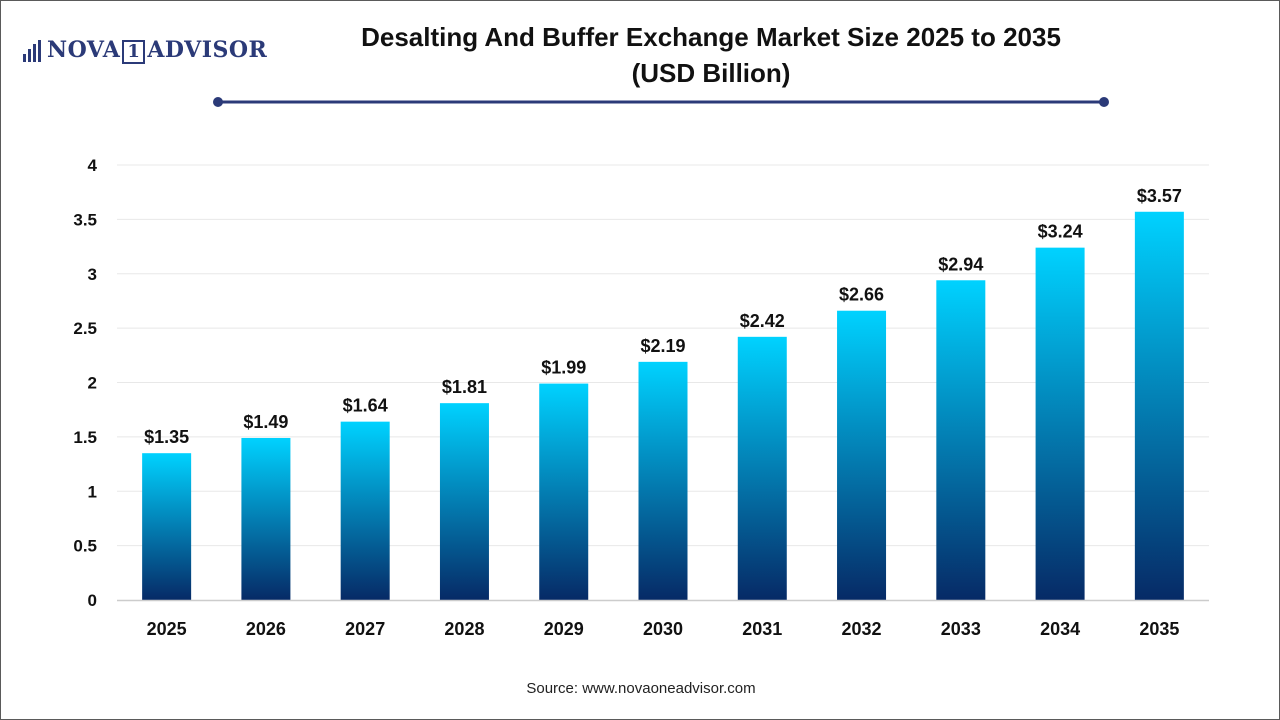 This screenshot has height=720, width=1280. What do you see at coordinates (563, 368) in the screenshot?
I see `data-label-2029: $1.99` at bounding box center [563, 368].